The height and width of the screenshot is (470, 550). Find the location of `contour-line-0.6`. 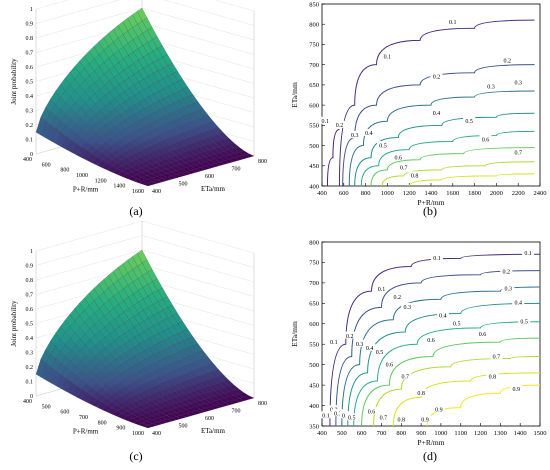

contour-line-0.6 is located at coordinates (452, 167).